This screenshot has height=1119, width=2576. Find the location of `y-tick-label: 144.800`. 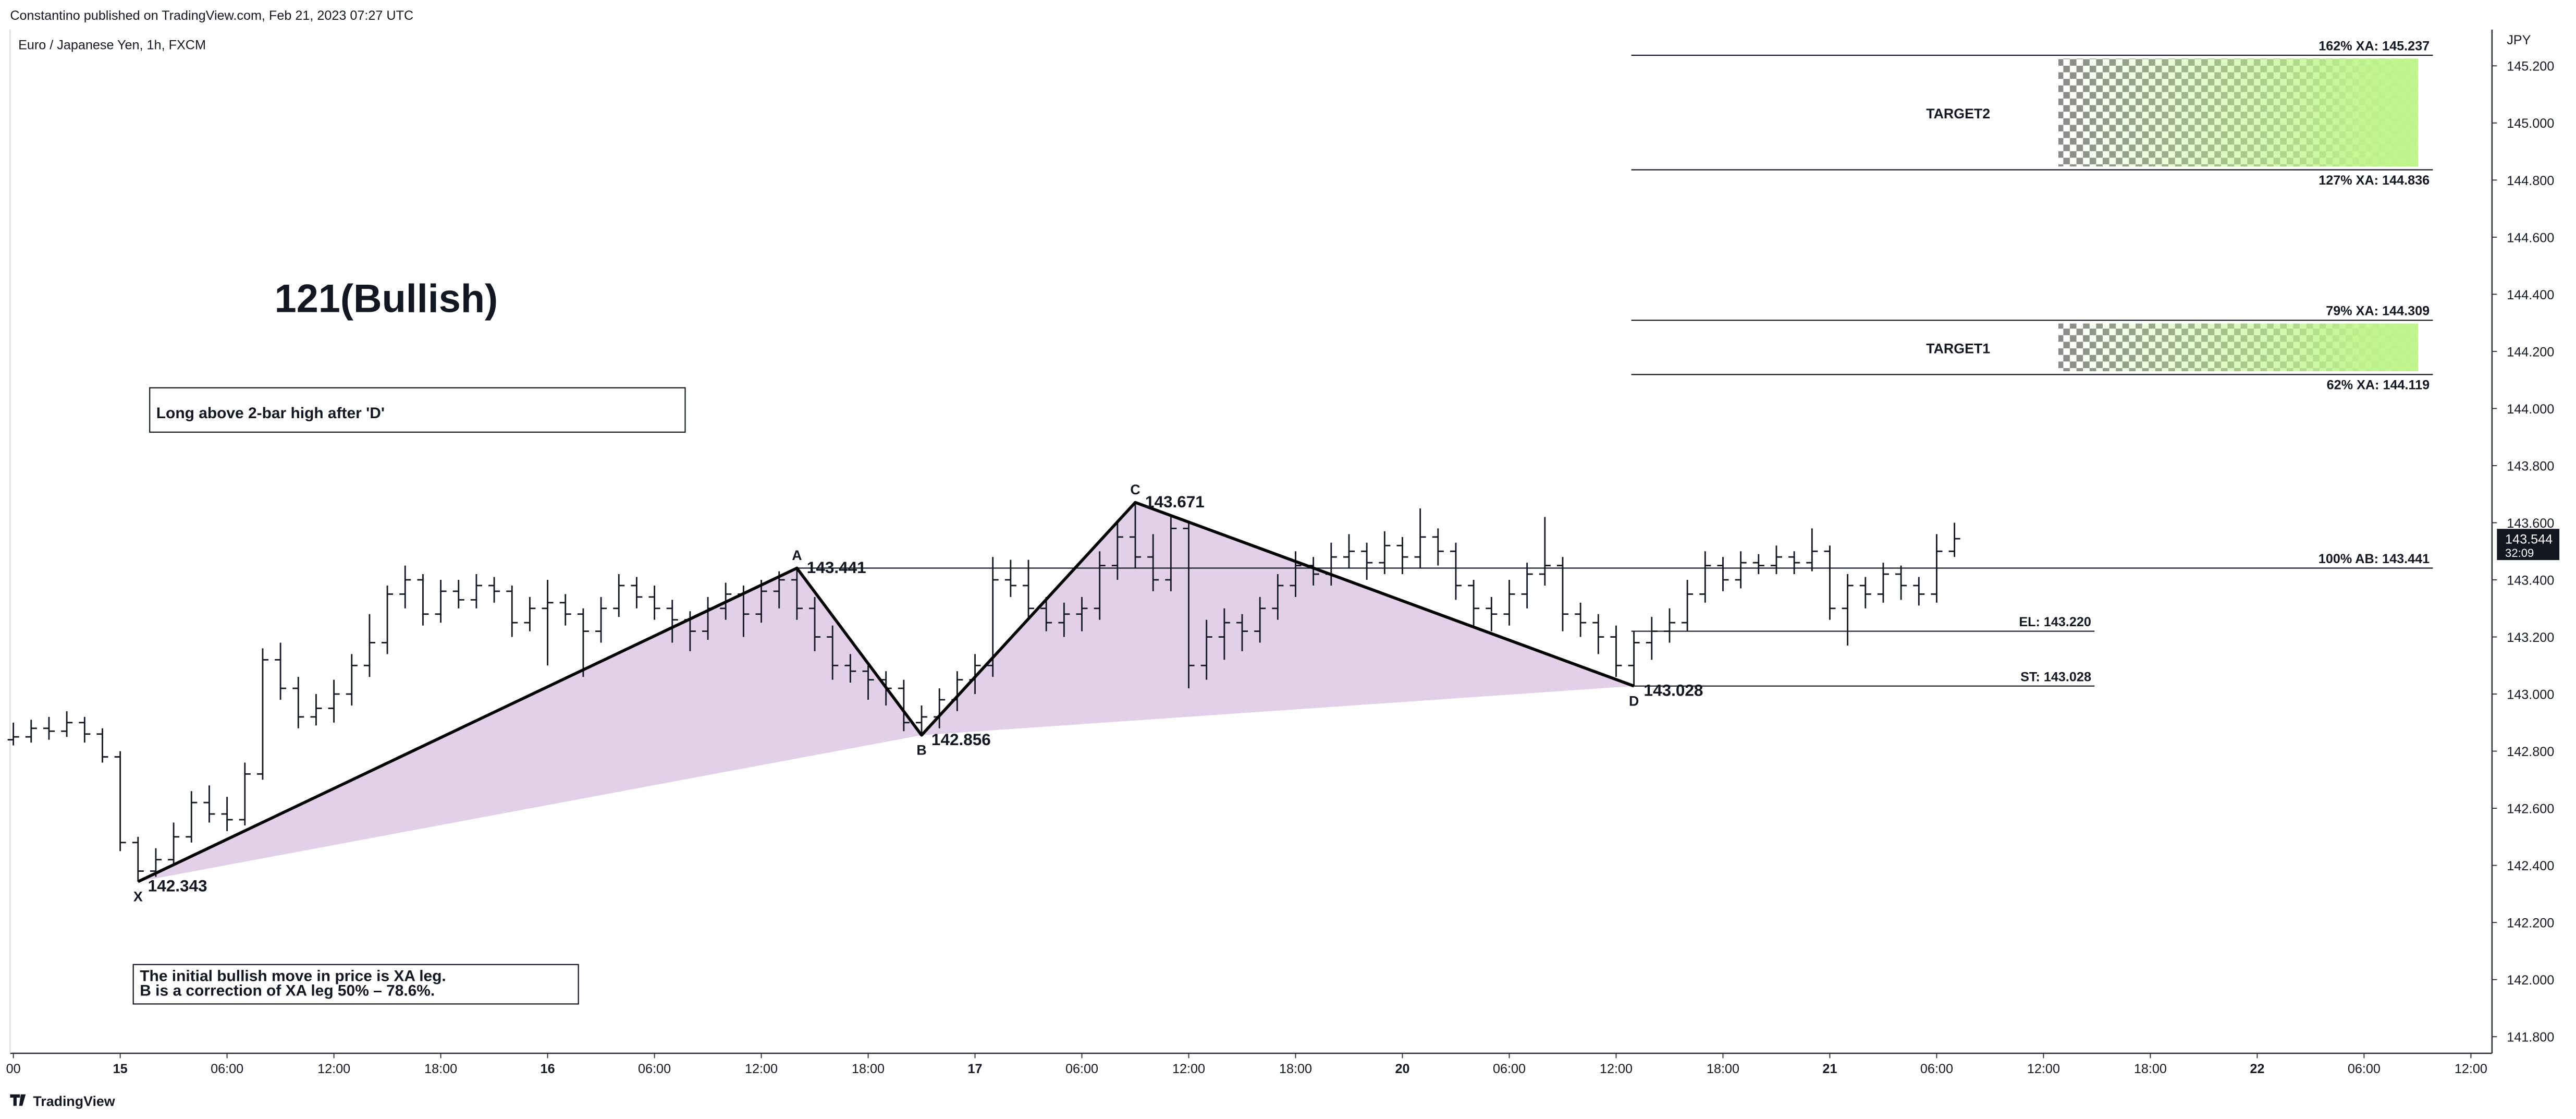

y-tick-label: 144.800 is located at coordinates (2530, 181).